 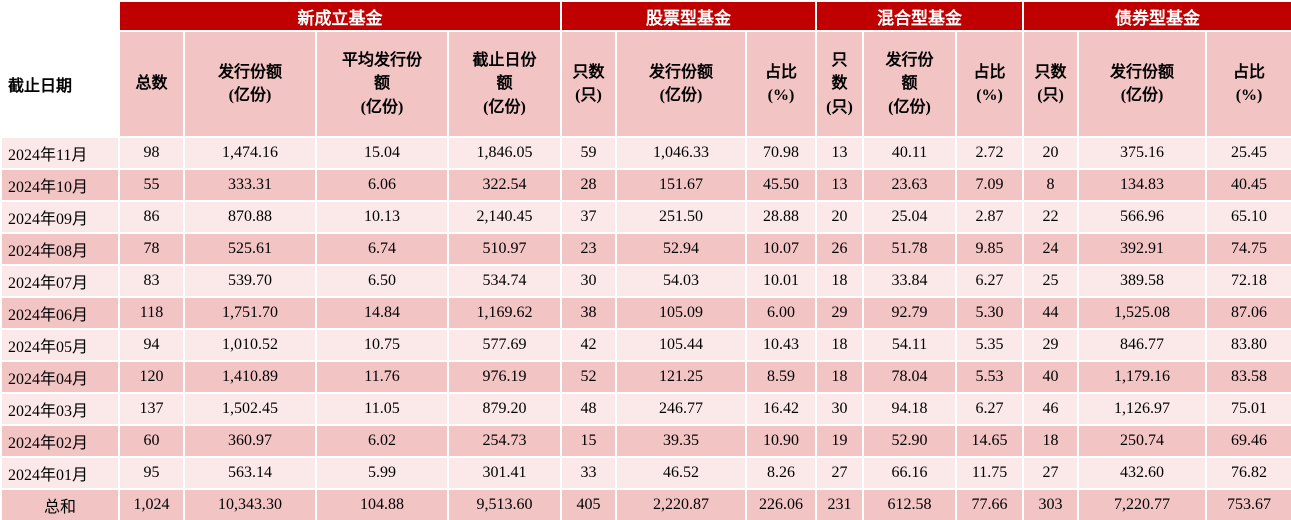 What do you see at coordinates (840, 84) in the screenshot?
I see `column-header-hybrid-count: 只 数 (只)` at bounding box center [840, 84].